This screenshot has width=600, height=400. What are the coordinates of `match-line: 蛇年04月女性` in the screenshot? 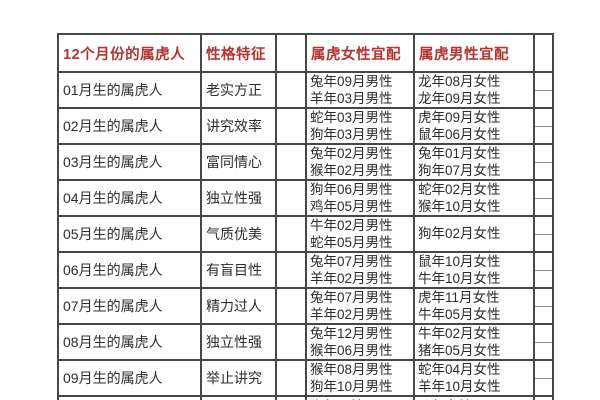 It's located at (459, 369).